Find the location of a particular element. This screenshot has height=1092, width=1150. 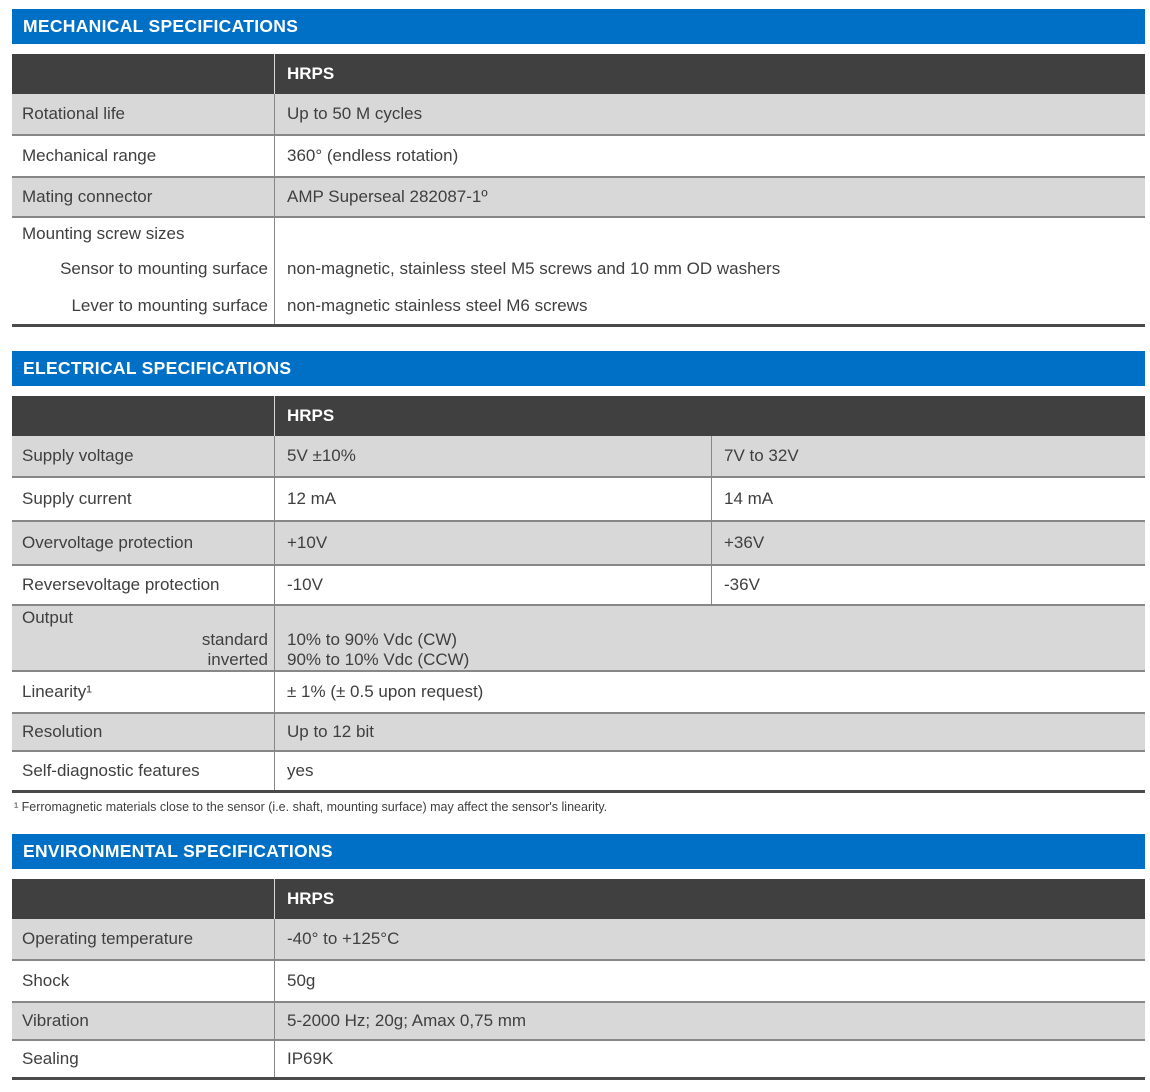

row-label: Overvoltage protection is located at coordinates (108, 542).